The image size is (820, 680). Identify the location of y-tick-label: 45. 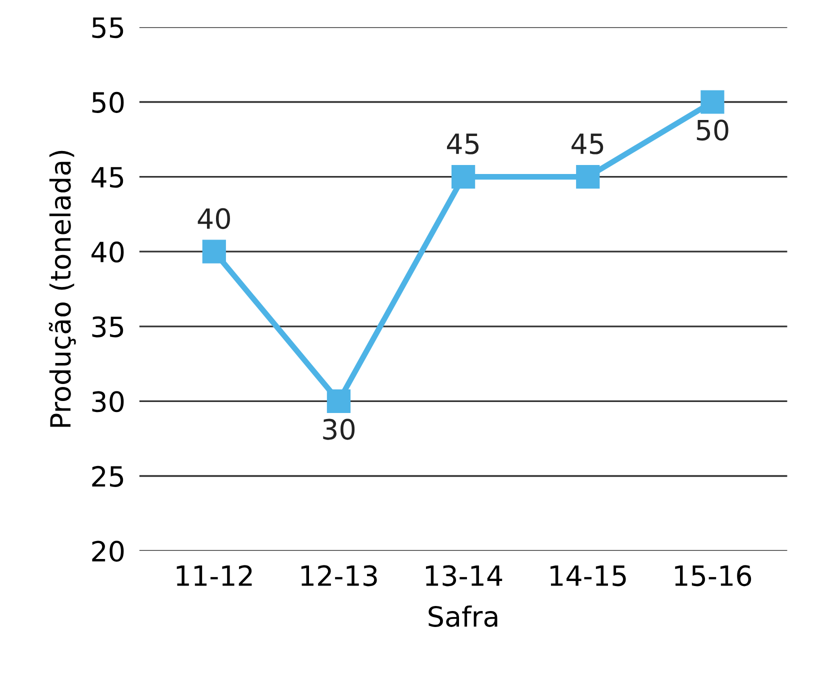
(108, 177).